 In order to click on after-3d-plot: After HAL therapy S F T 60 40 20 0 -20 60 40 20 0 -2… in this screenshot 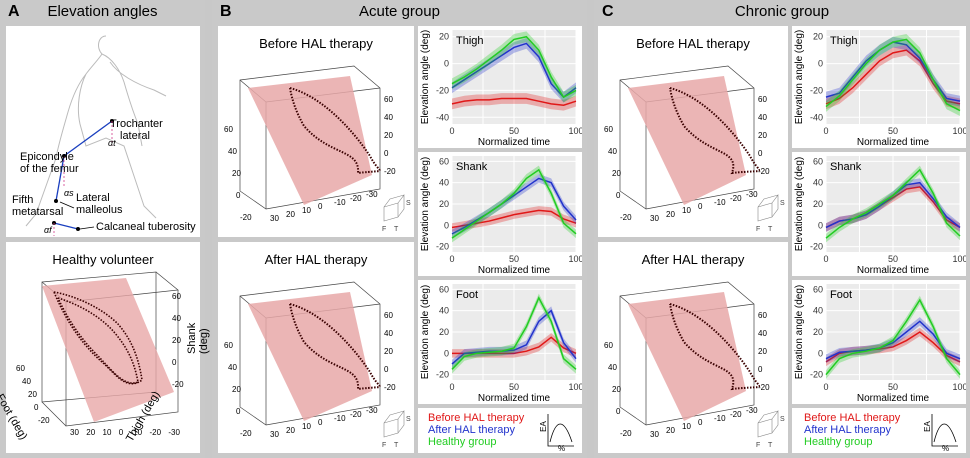, I will do `click(316, 347)`.